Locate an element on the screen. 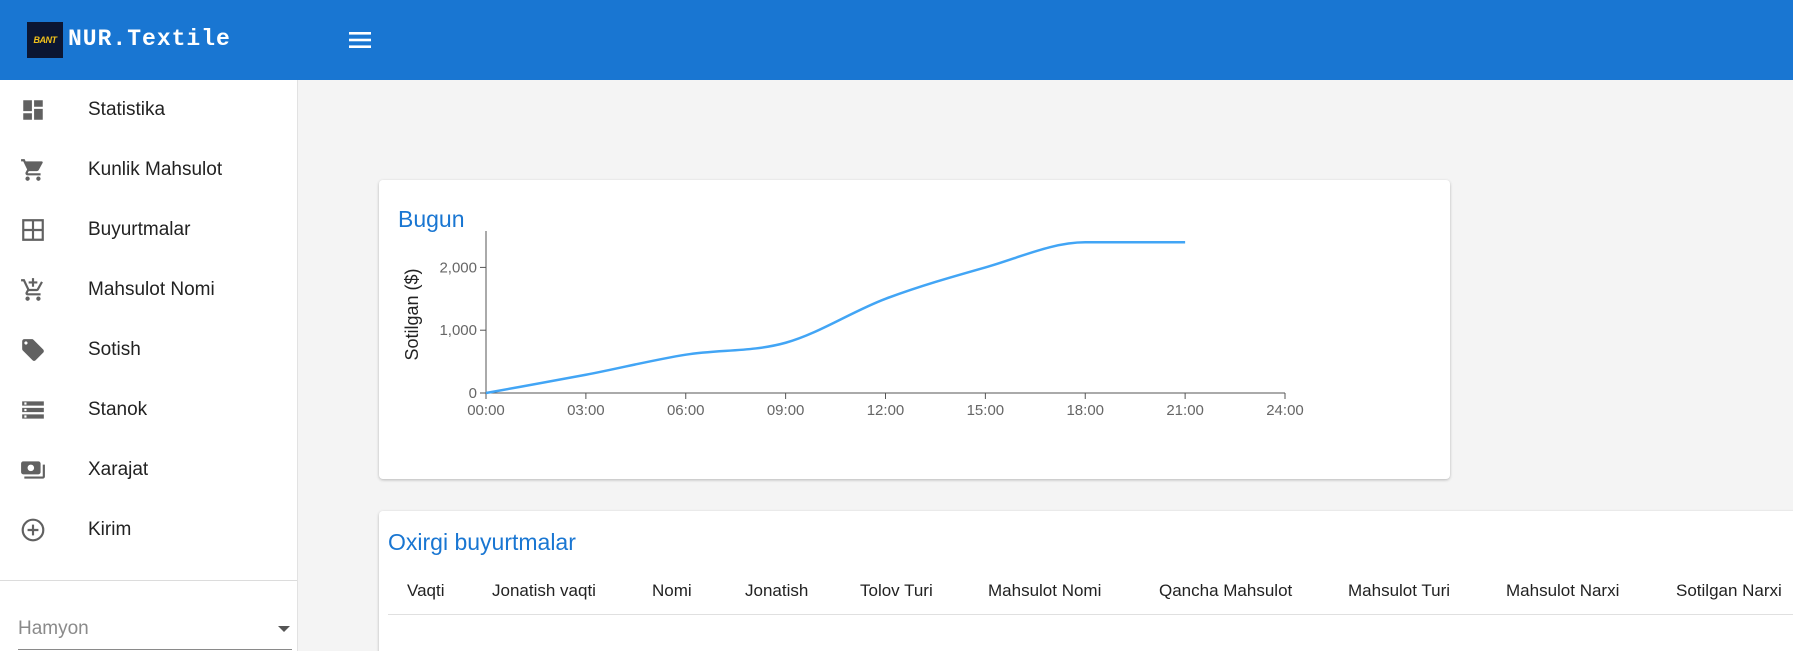  chart-title: Bugun is located at coordinates (431, 219).